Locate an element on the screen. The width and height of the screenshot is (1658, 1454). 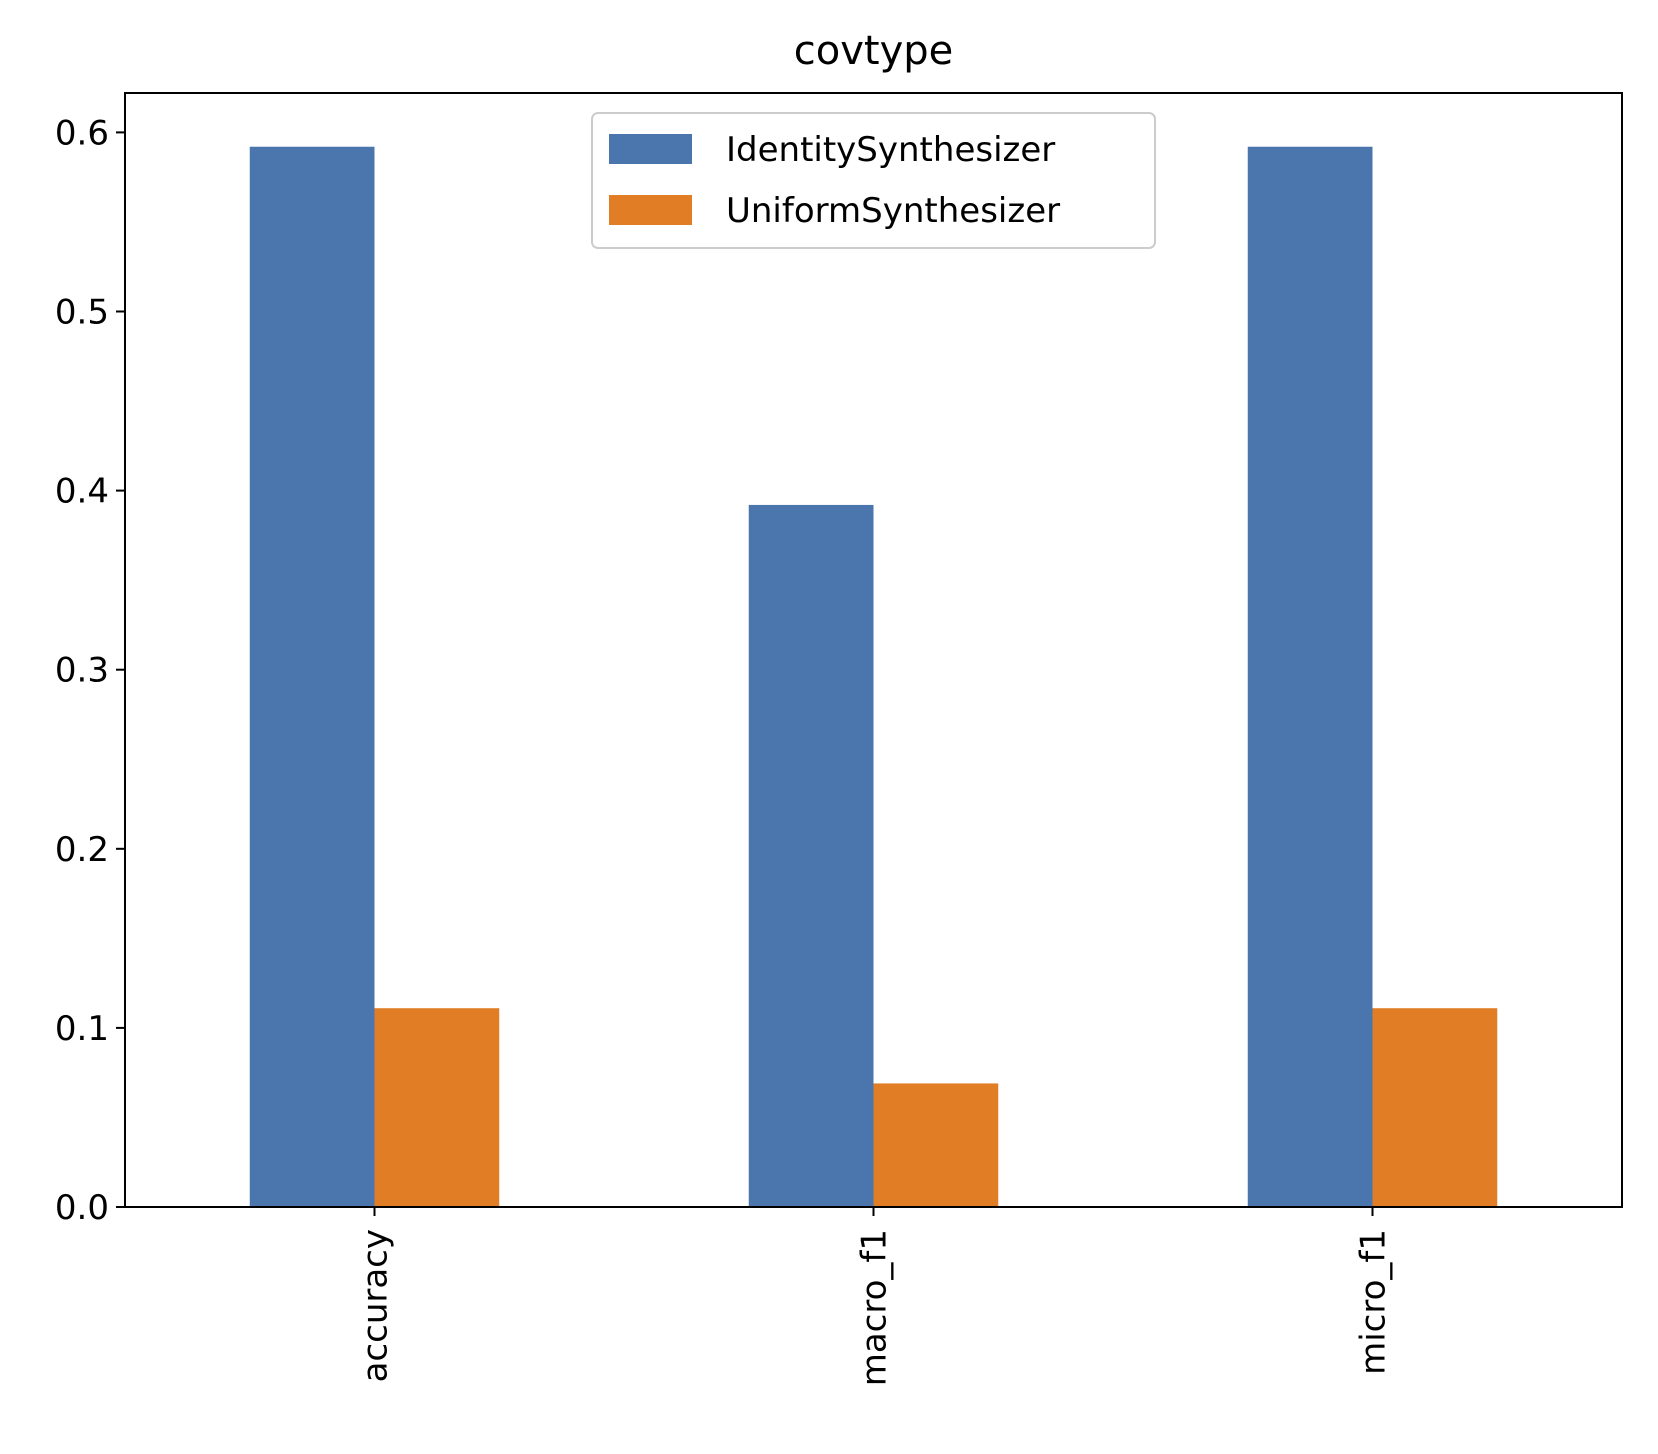
bar-UniformSynthesizer-micro_f1 is located at coordinates (1435, 1107).